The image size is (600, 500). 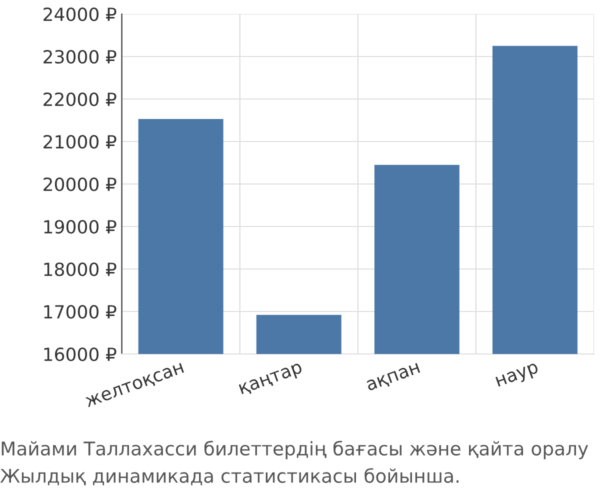 What do you see at coordinates (80, 354) in the screenshot?
I see `y-tick-label: 16000 ₽` at bounding box center [80, 354].